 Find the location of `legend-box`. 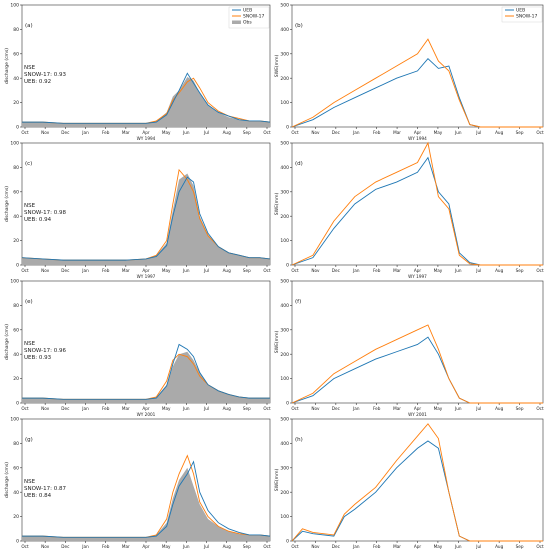

legend-box is located at coordinates (522, 14).